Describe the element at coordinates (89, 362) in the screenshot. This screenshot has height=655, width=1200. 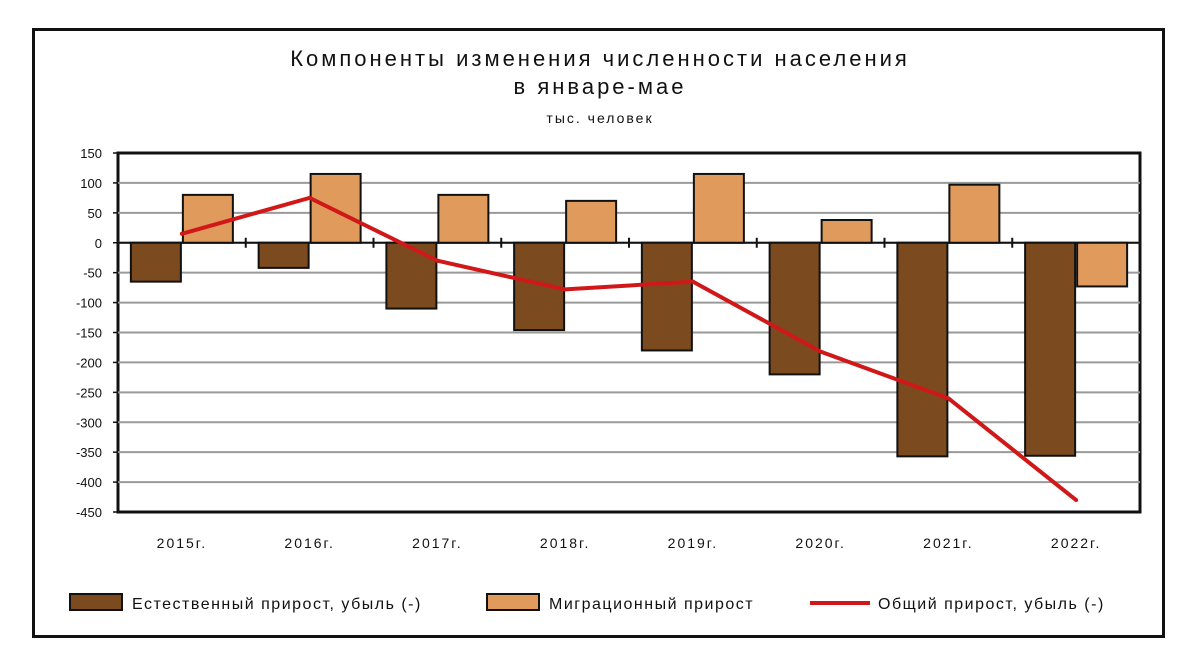
I see `y-tick-label: -200` at that location.